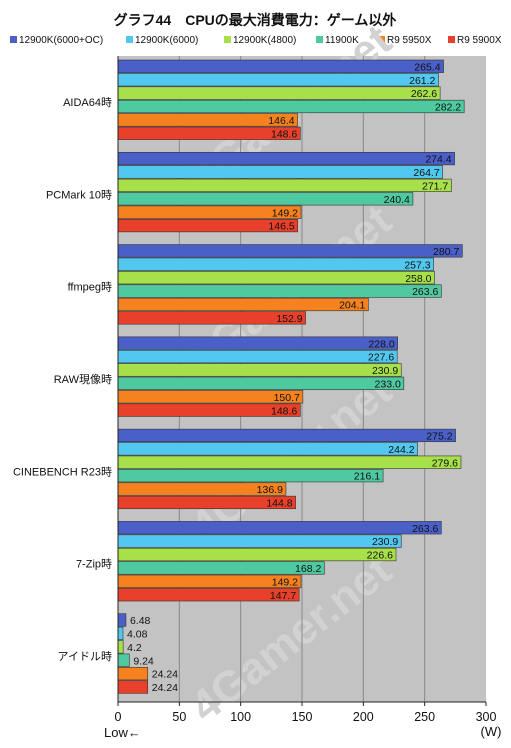  I want to click on bar-value-label: 279.6, so click(445, 463).